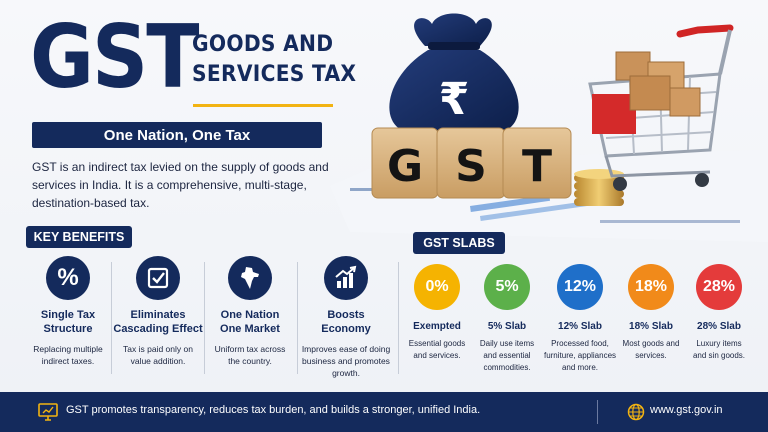 This screenshot has width=768, height=432. Describe the element at coordinates (719, 343) in the screenshot. I see `slab-text: Luxury items` at that location.